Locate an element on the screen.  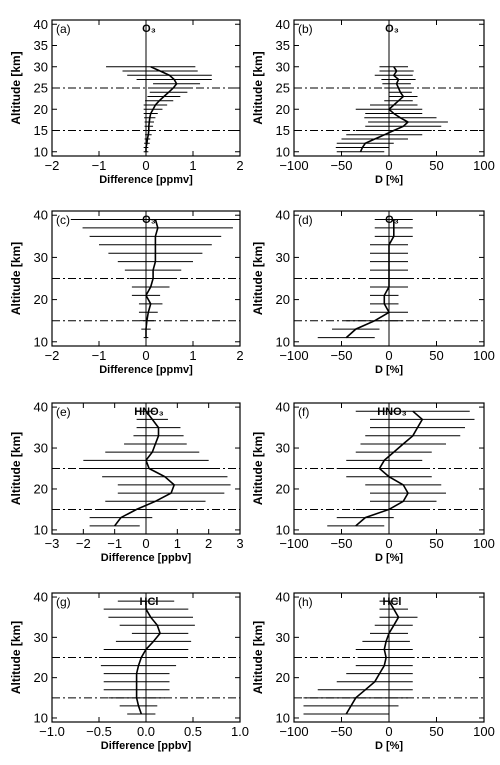
x-tick-label: 1 is located at coordinates (192, 355).